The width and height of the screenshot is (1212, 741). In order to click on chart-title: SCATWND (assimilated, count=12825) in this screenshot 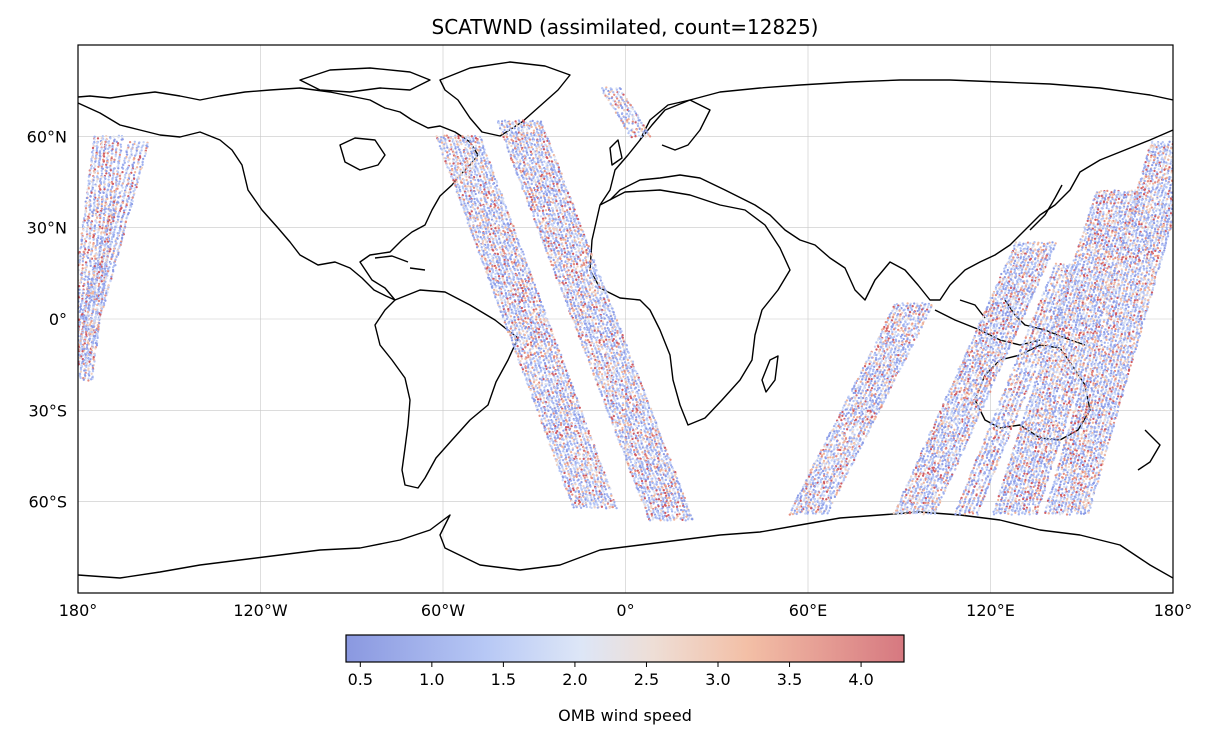, I will do `click(625, 27)`.